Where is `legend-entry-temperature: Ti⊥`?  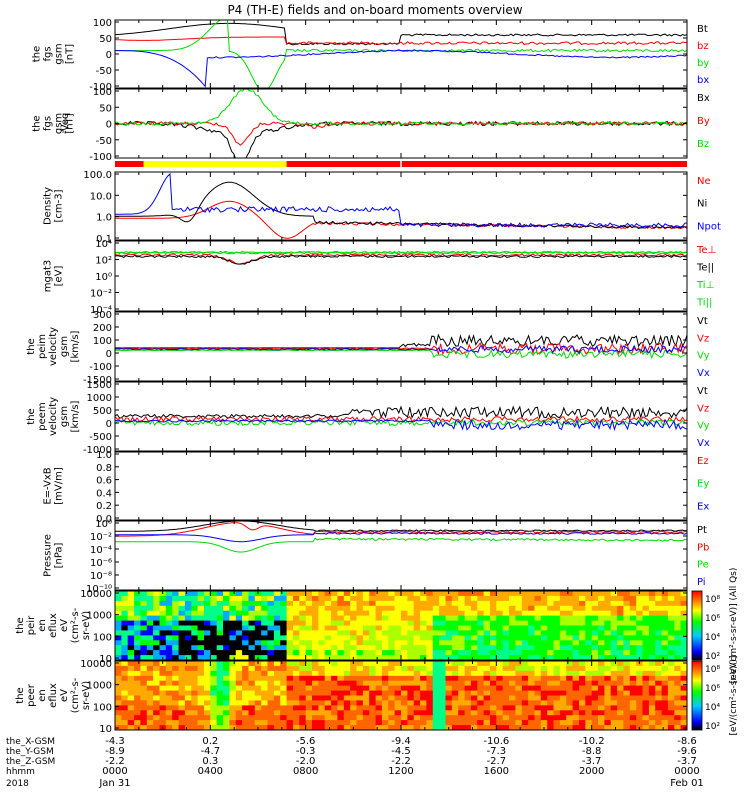 legend-entry-temperature: Ti⊥ is located at coordinates (705, 285).